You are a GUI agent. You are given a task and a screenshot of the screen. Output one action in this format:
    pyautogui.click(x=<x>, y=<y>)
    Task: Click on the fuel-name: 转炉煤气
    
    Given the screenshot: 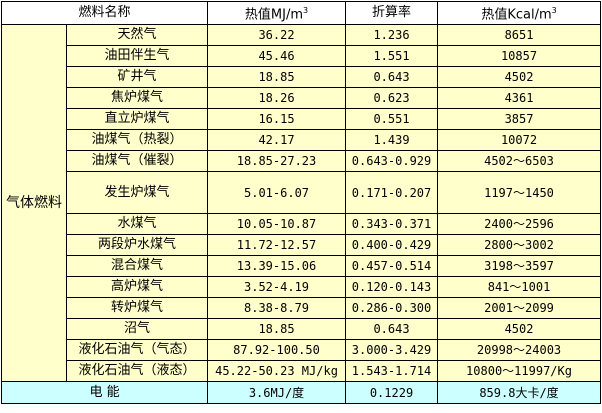 What is the action you would take?
    pyautogui.click(x=137, y=308)
    